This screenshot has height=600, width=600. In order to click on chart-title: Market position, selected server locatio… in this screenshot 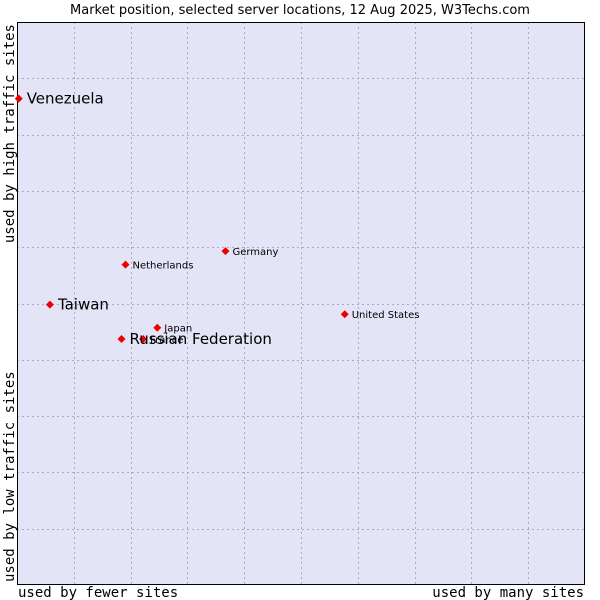, I will do `click(300, 10)`.